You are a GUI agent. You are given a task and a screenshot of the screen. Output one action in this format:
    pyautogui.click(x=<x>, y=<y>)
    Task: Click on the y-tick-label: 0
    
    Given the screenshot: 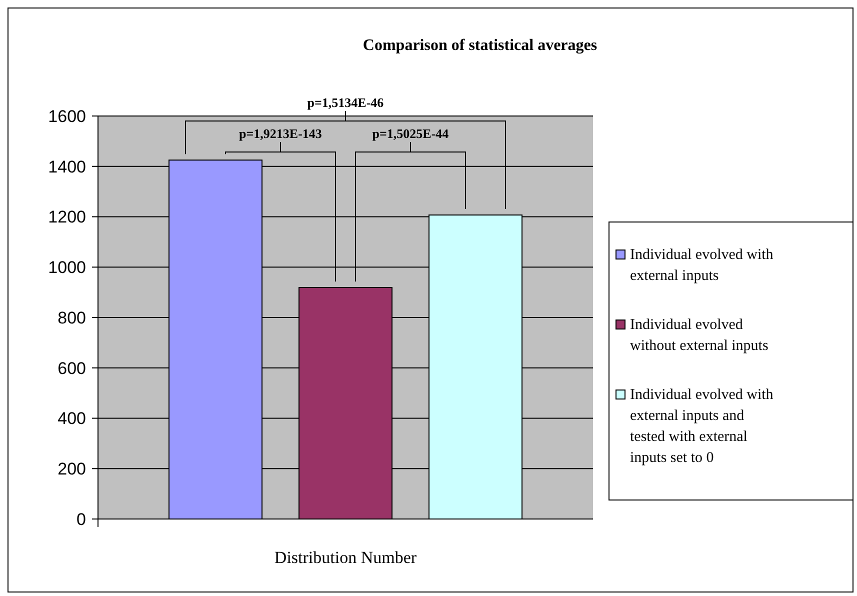 What is the action you would take?
    pyautogui.click(x=81, y=519)
    